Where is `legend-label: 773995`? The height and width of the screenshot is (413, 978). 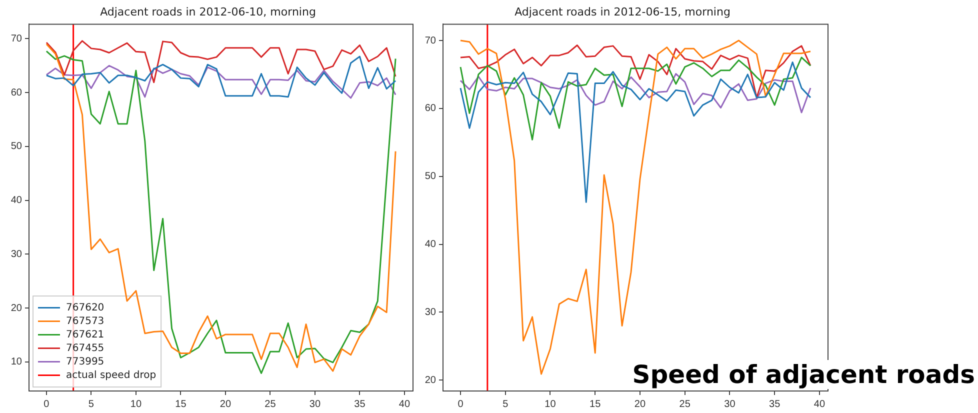
legend-label: 773995 is located at coordinates (85, 362).